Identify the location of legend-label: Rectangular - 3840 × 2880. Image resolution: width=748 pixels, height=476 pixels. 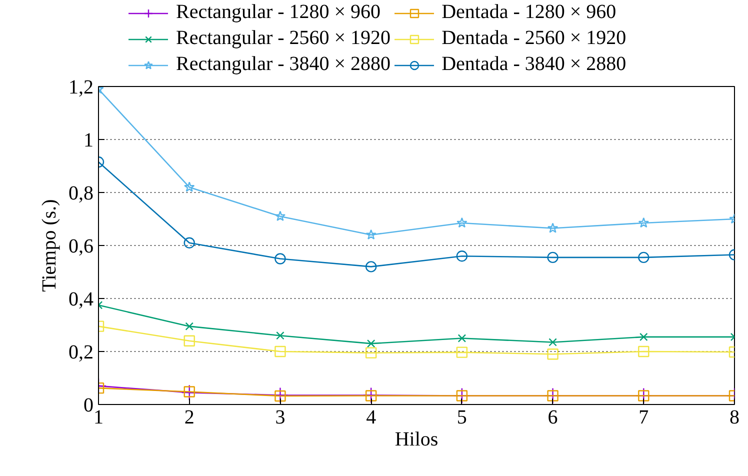
(283, 64).